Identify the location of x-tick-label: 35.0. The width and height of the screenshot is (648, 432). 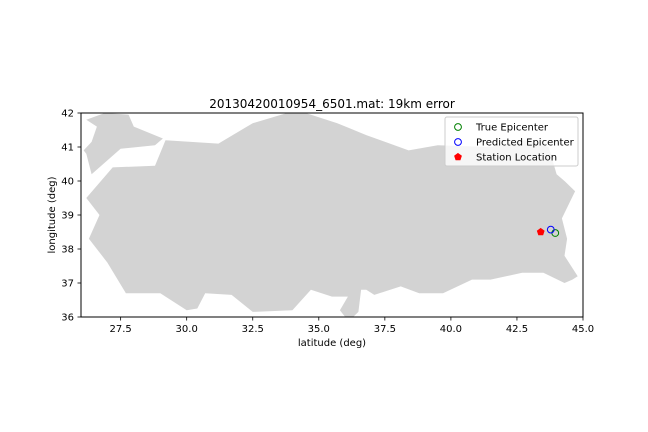
(319, 329).